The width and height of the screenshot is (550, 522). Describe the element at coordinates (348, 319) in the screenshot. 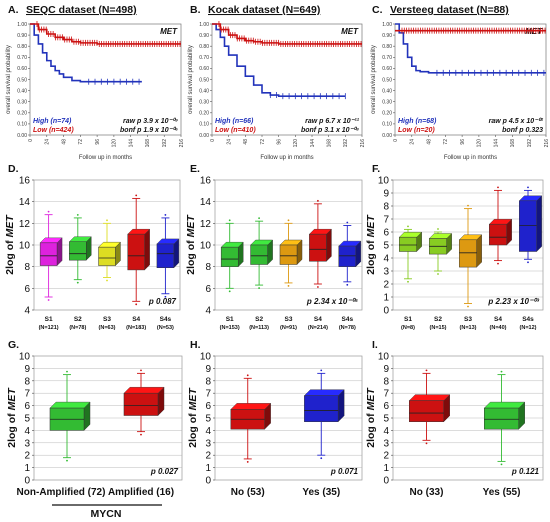

I see `category-label: S4s` at that location.